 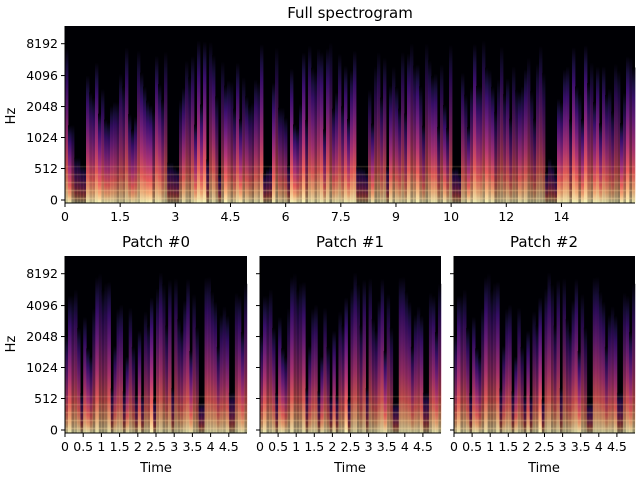 I want to click on x-ticks: 0 0.5 1 1.5 2 2.5 3 3.5 4 4.5, so click(x=154, y=355).